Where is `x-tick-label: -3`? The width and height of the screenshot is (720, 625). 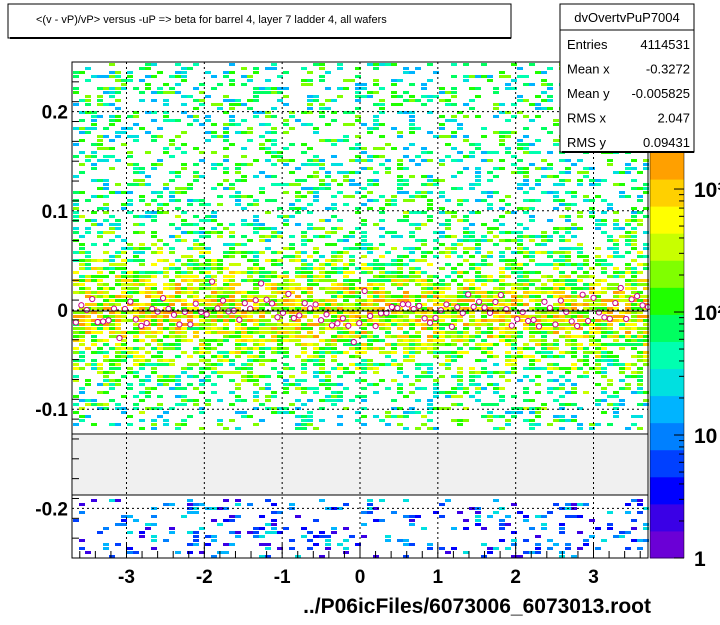
x-tick-label: -3 is located at coordinates (126, 577).